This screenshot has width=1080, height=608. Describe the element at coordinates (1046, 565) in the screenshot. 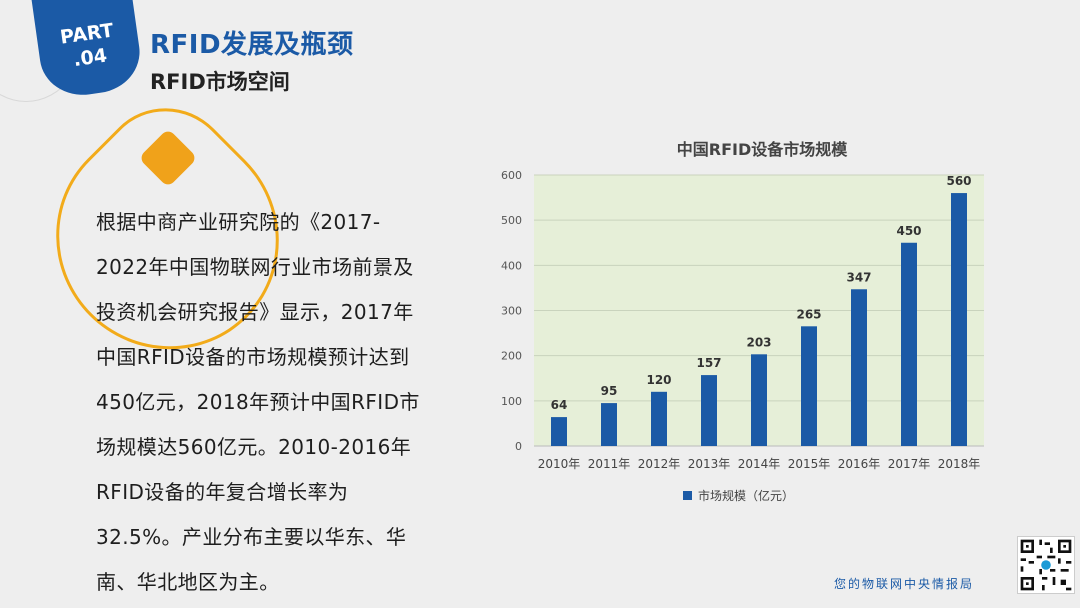

I see `qr-code-icon` at that location.